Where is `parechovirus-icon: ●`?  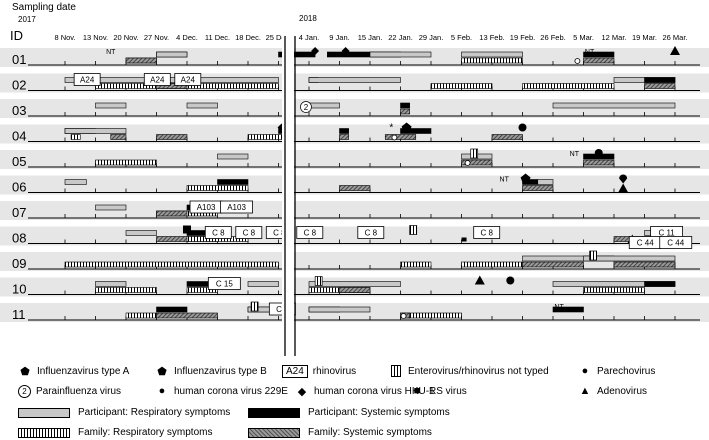
parechovirus-icon: ● is located at coordinates (585, 371).